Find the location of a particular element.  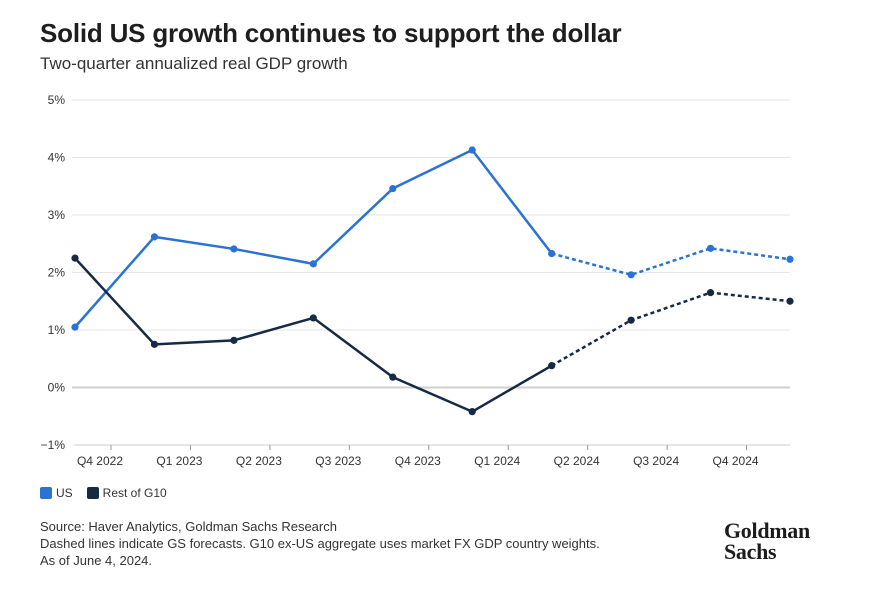

legend-swatch-rest-of-g10 is located at coordinates (92, 493).